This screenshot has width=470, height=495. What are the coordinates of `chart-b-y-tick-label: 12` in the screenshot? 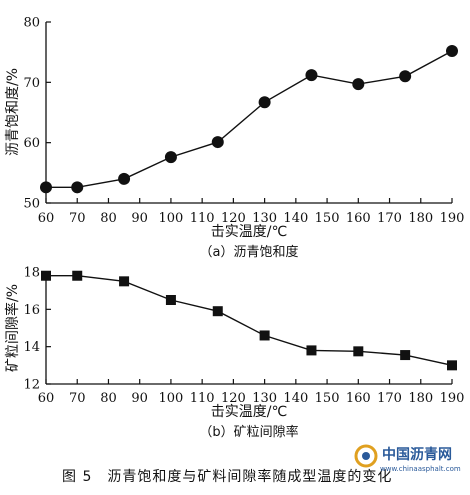 It's located at (31, 385).